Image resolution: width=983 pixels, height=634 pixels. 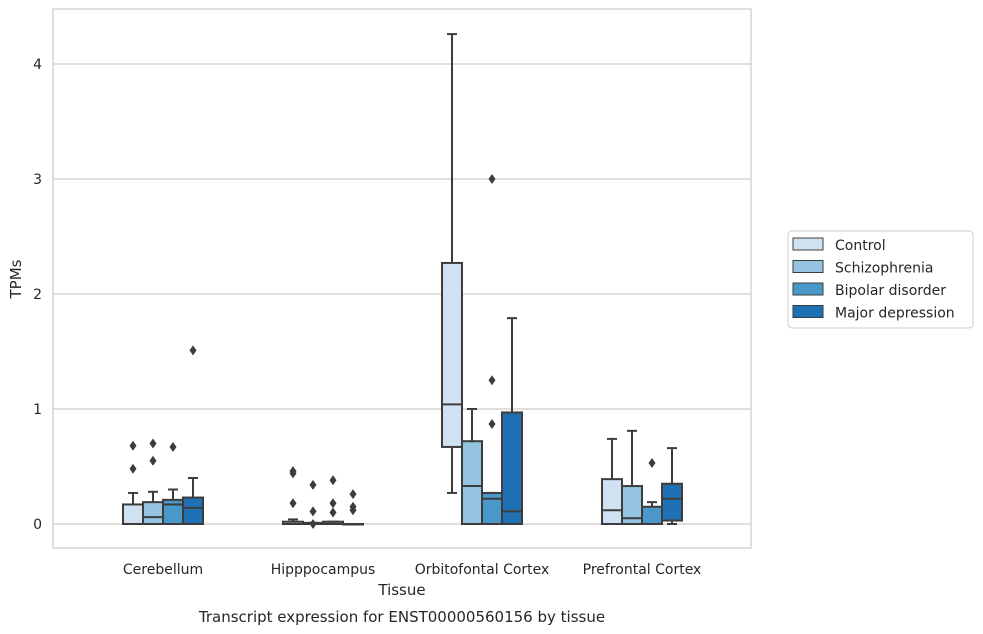 I want to click on y-tick-label-4: 4, so click(x=37, y=65).